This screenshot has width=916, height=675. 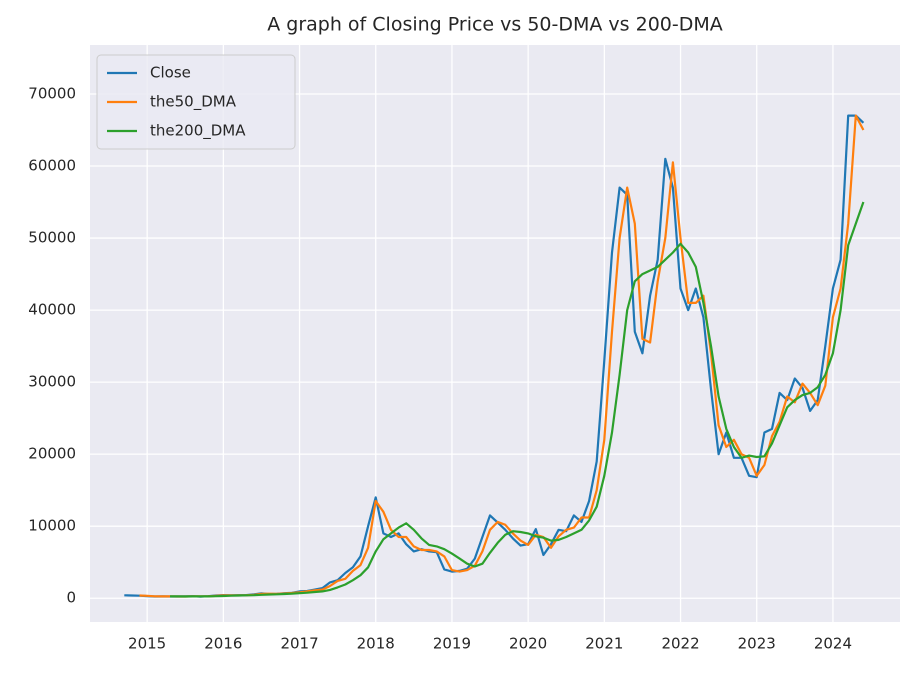 What do you see at coordinates (52, 526) in the screenshot?
I see `y-tick-label: 10000` at bounding box center [52, 526].